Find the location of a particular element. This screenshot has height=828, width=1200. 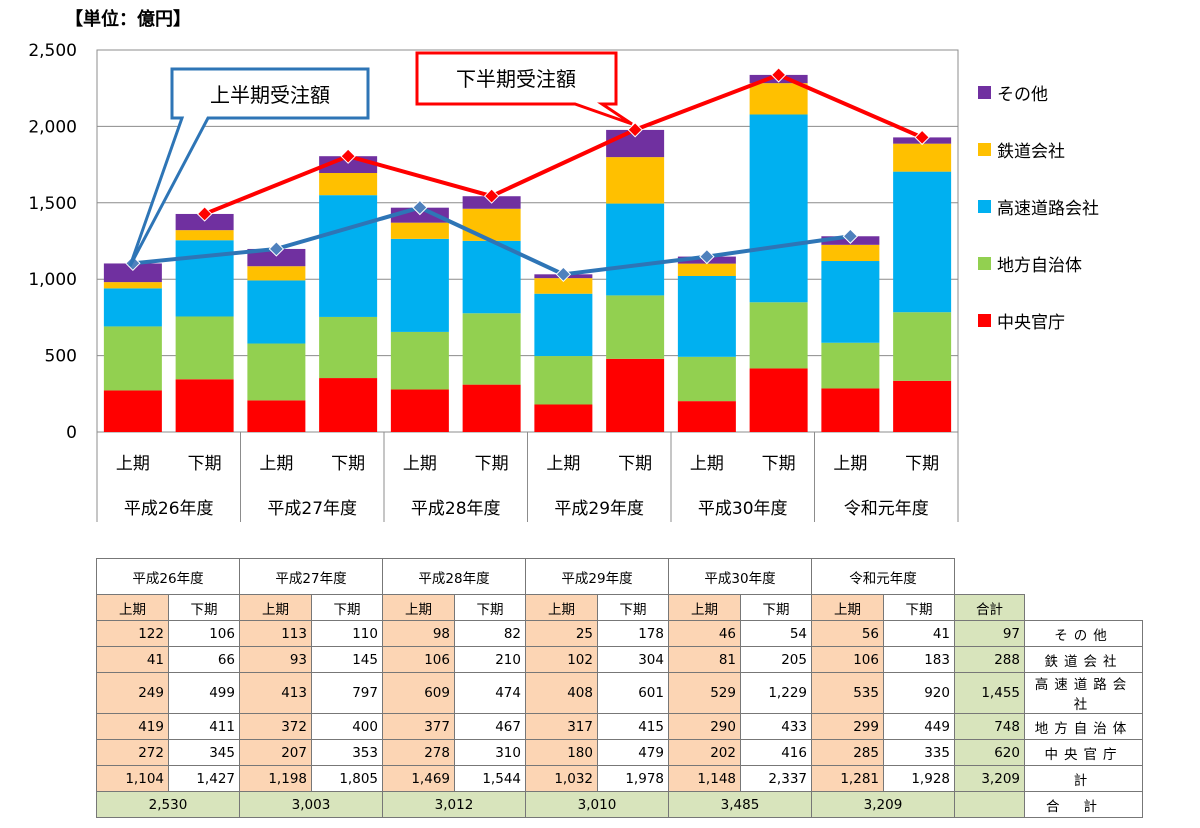

value-cell: 400 is located at coordinates (347, 726).